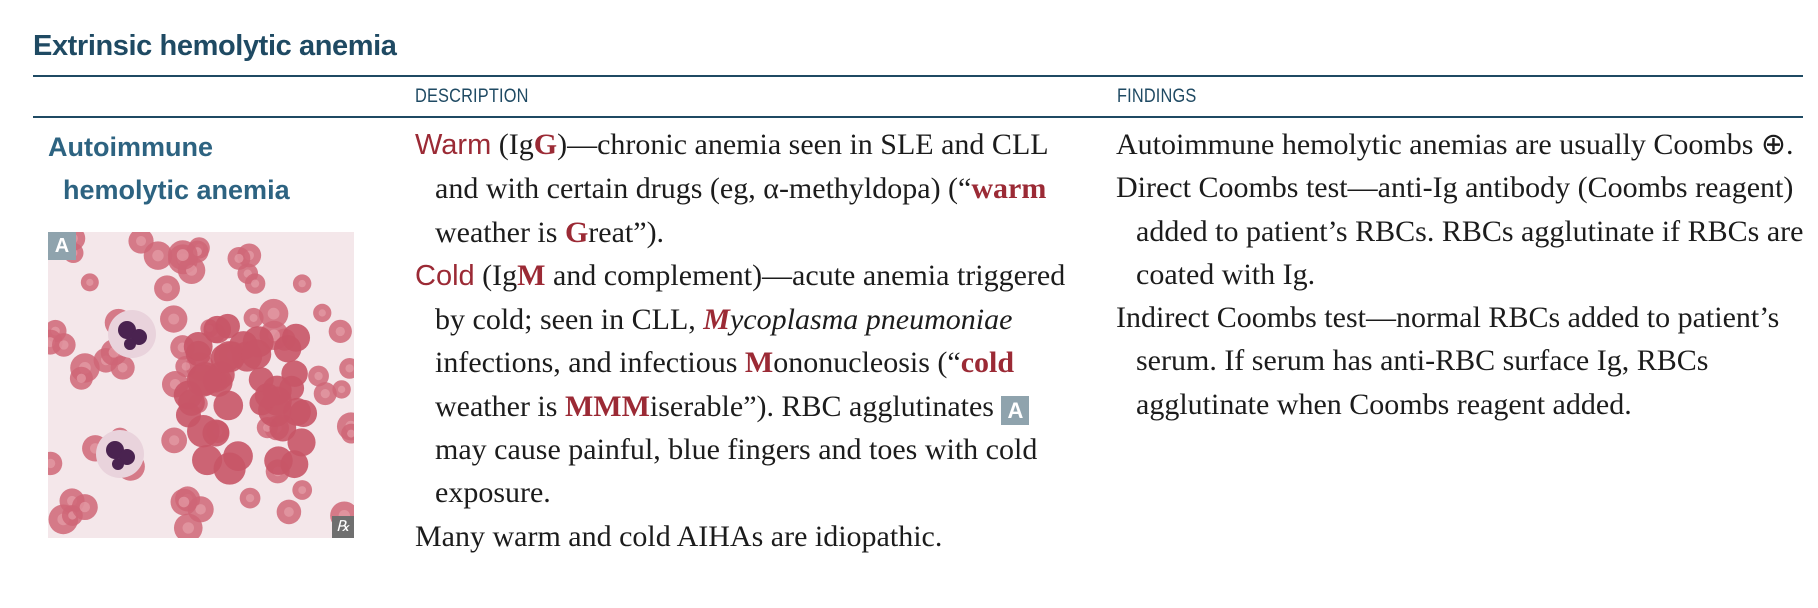  I want to click on row-term-line-1: Autoimmune, so click(130, 147).